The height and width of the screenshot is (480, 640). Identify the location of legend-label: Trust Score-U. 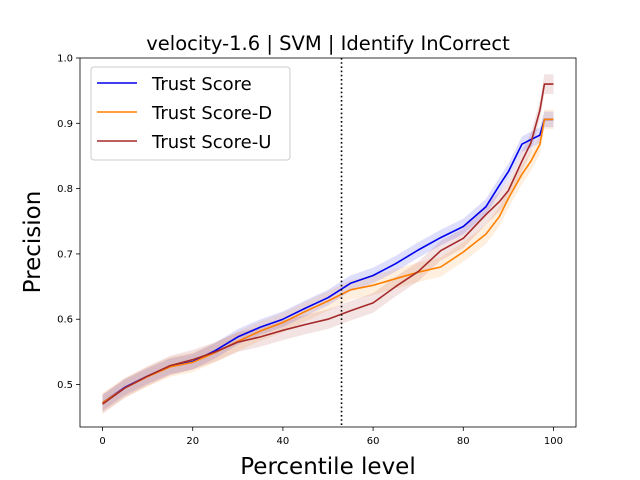
(211, 142).